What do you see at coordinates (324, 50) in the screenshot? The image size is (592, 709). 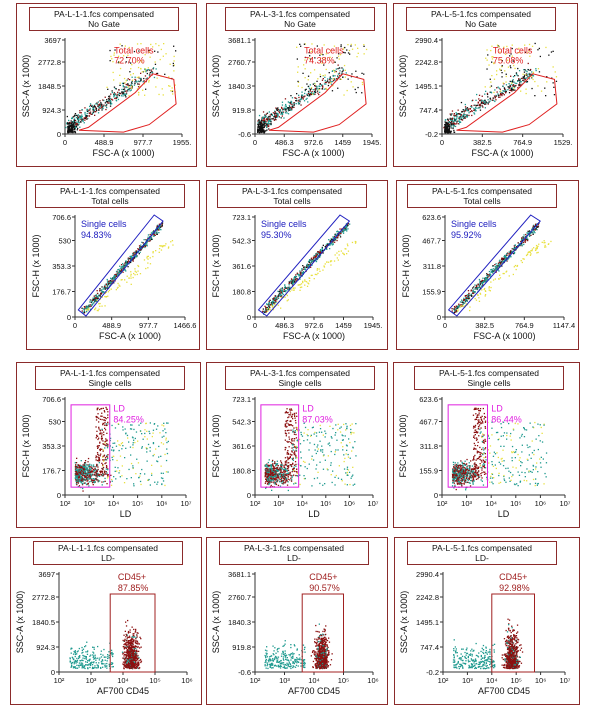 I see `gate-name-label: Total cells` at bounding box center [324, 50].